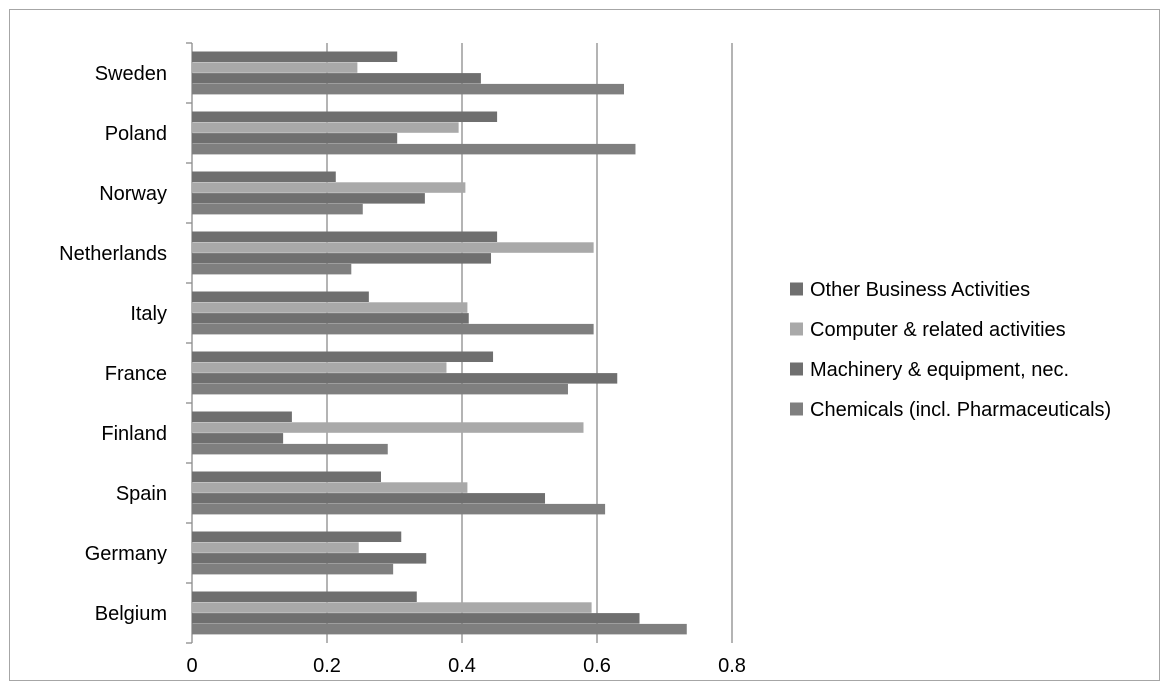 The width and height of the screenshot is (1171, 691). Describe the element at coordinates (189, 343) in the screenshot. I see `axis` at that location.